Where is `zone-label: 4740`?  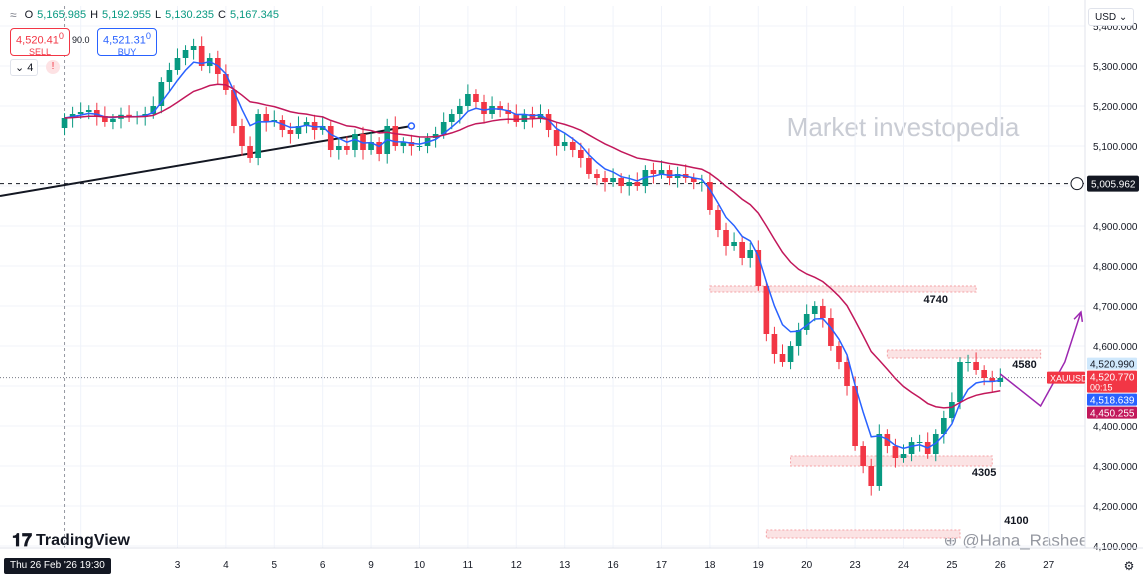
zone-label: 4740 is located at coordinates (936, 300).